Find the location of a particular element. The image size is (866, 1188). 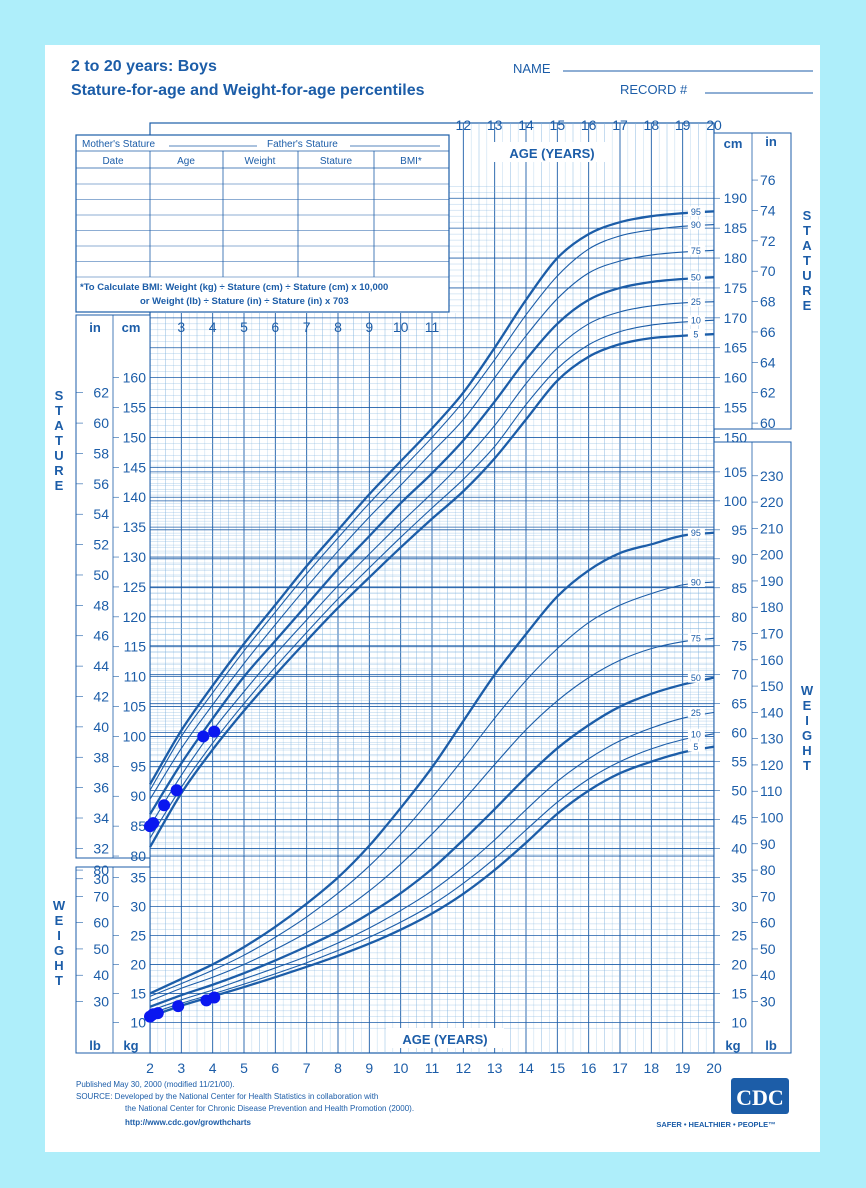

weight-curve-label: 50 is located at coordinates (696, 678).